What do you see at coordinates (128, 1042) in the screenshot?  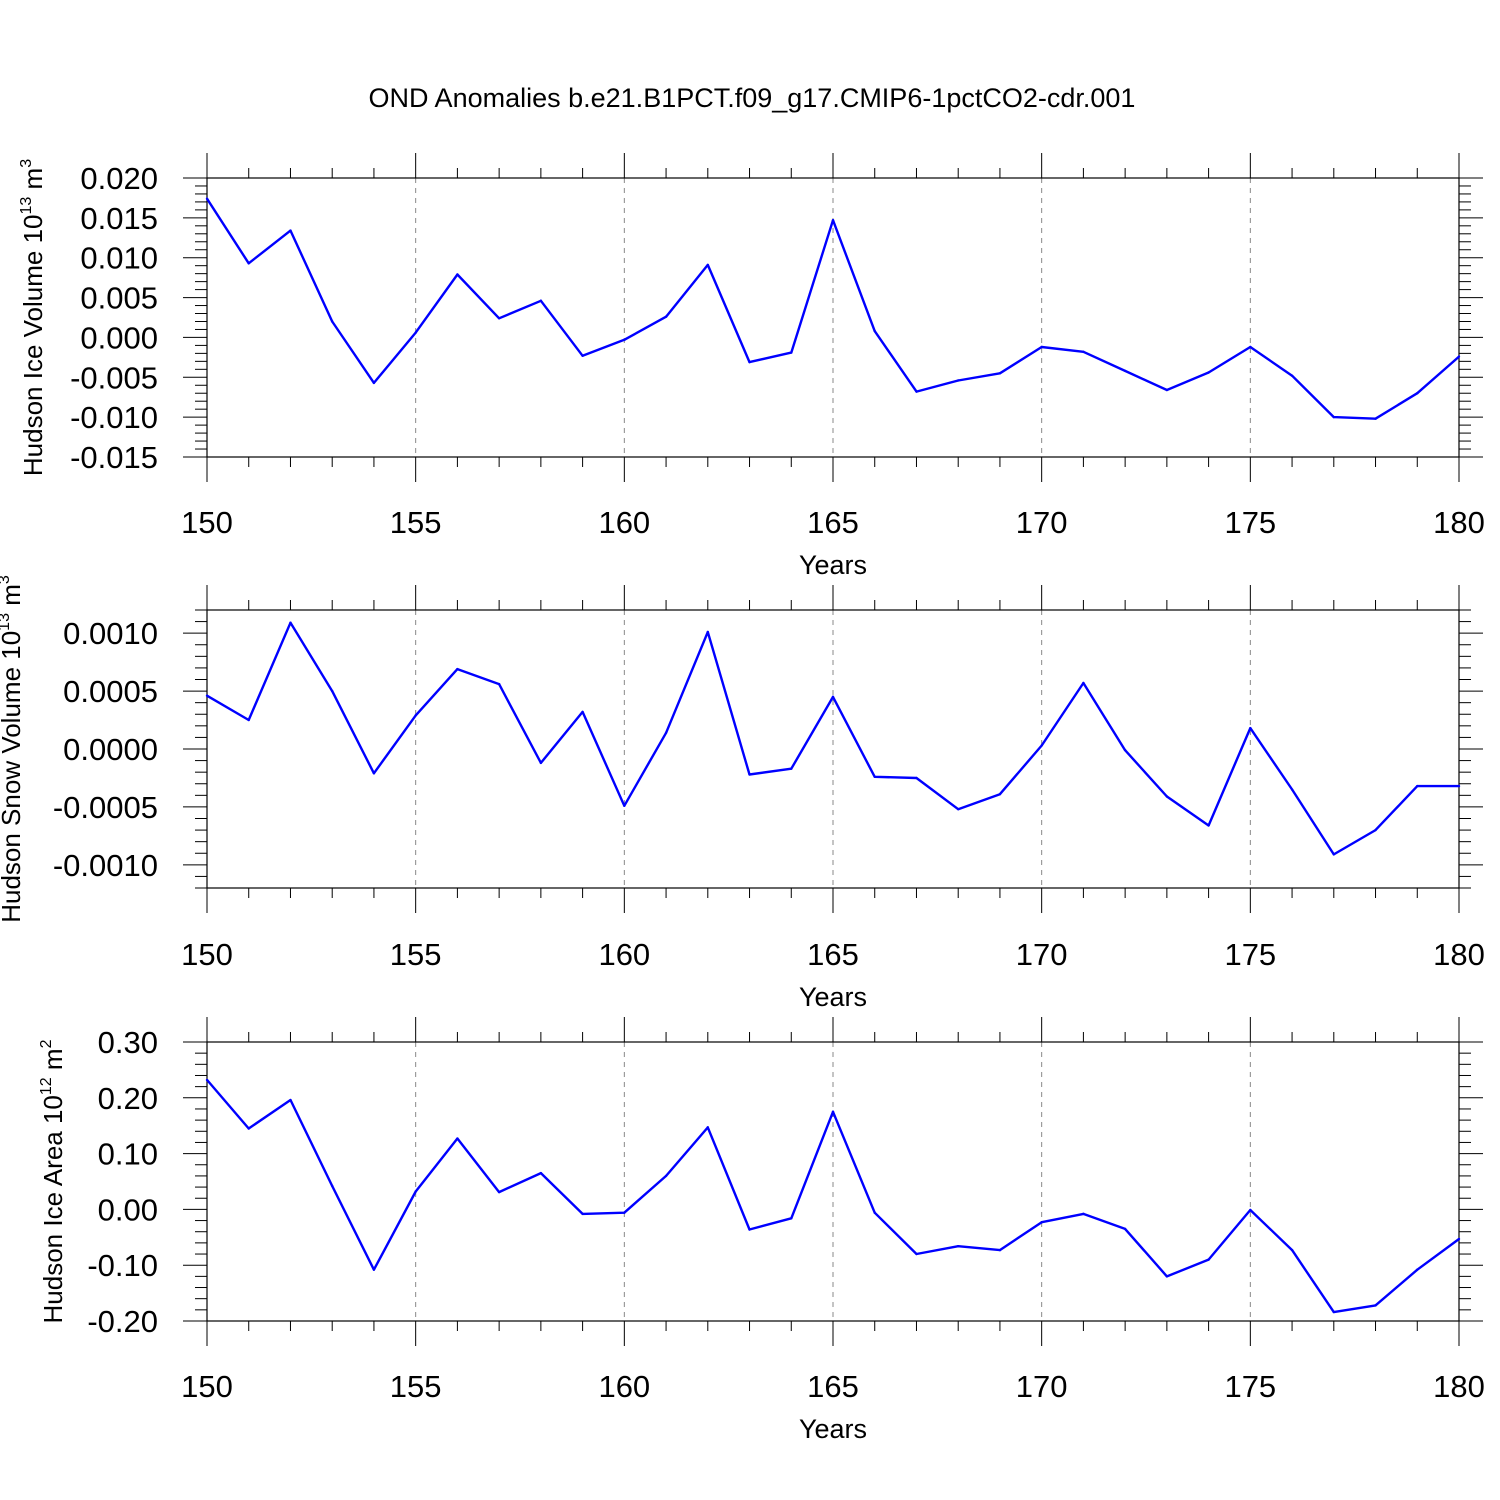 I see `y-tick-label: 0.30` at bounding box center [128, 1042].